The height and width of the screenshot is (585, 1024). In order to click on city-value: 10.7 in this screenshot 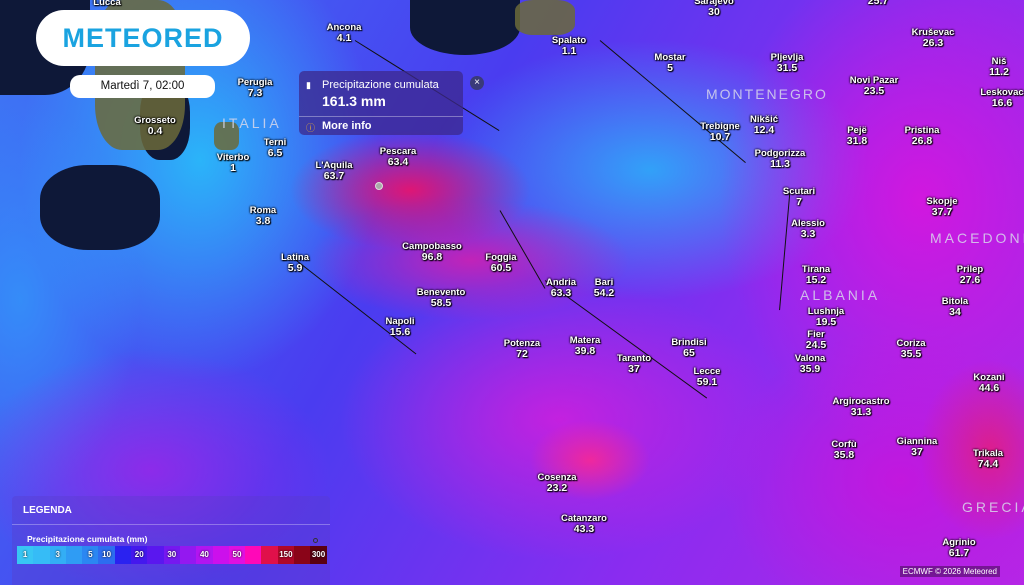, I will do `click(720, 137)`.